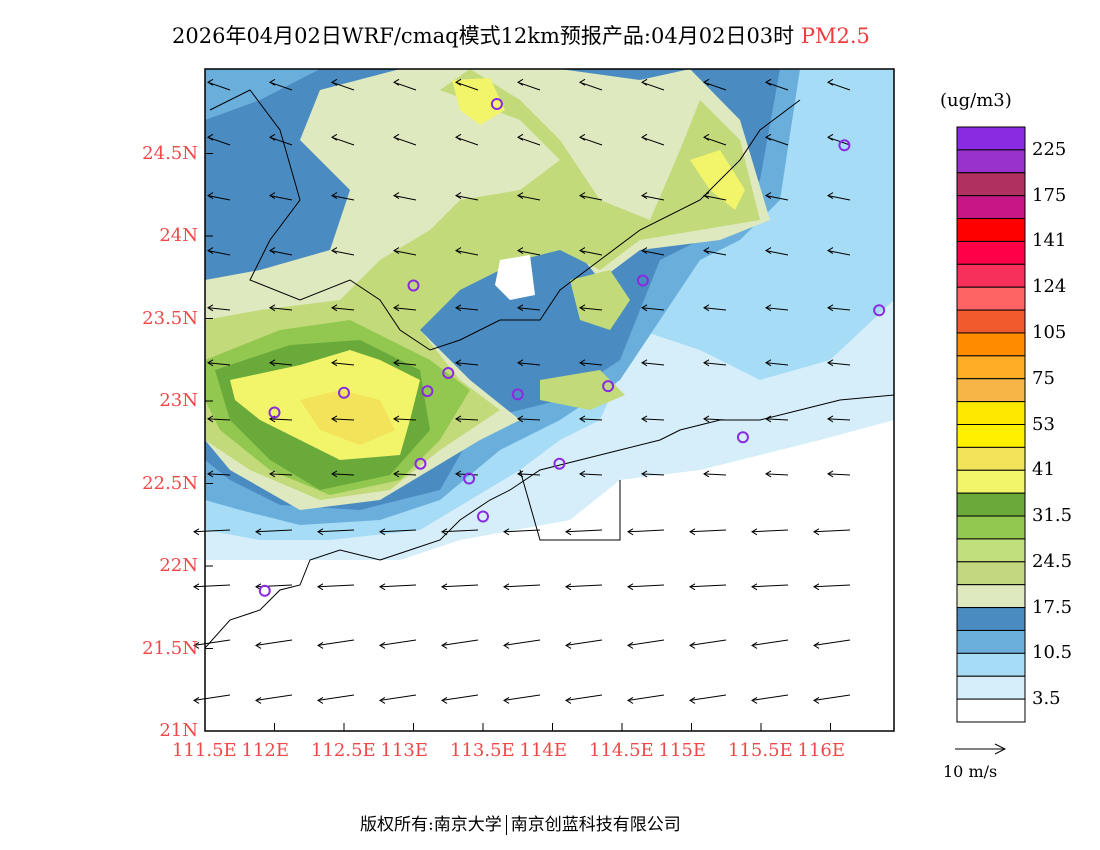 The height and width of the screenshot is (850, 1100). I want to click on white-patch, so click(515, 277).